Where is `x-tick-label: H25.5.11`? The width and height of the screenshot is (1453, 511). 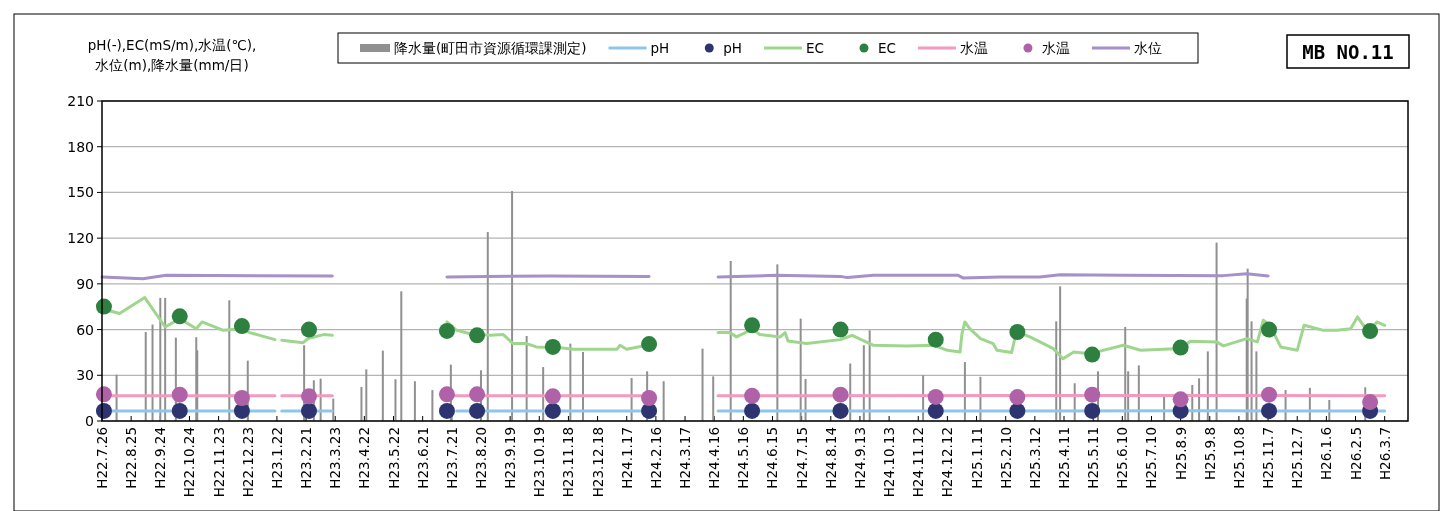
x-tick-label: H25.5.11 is located at coordinates (1093, 458).